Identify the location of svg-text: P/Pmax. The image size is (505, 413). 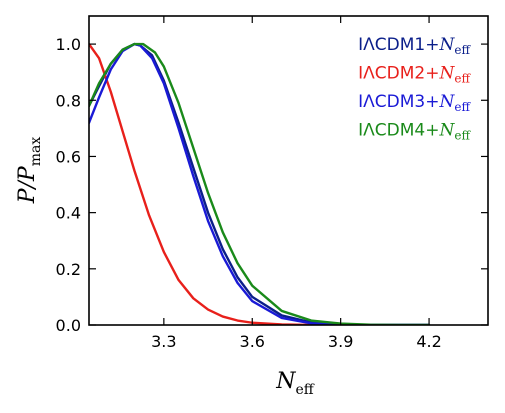
(29, 171).